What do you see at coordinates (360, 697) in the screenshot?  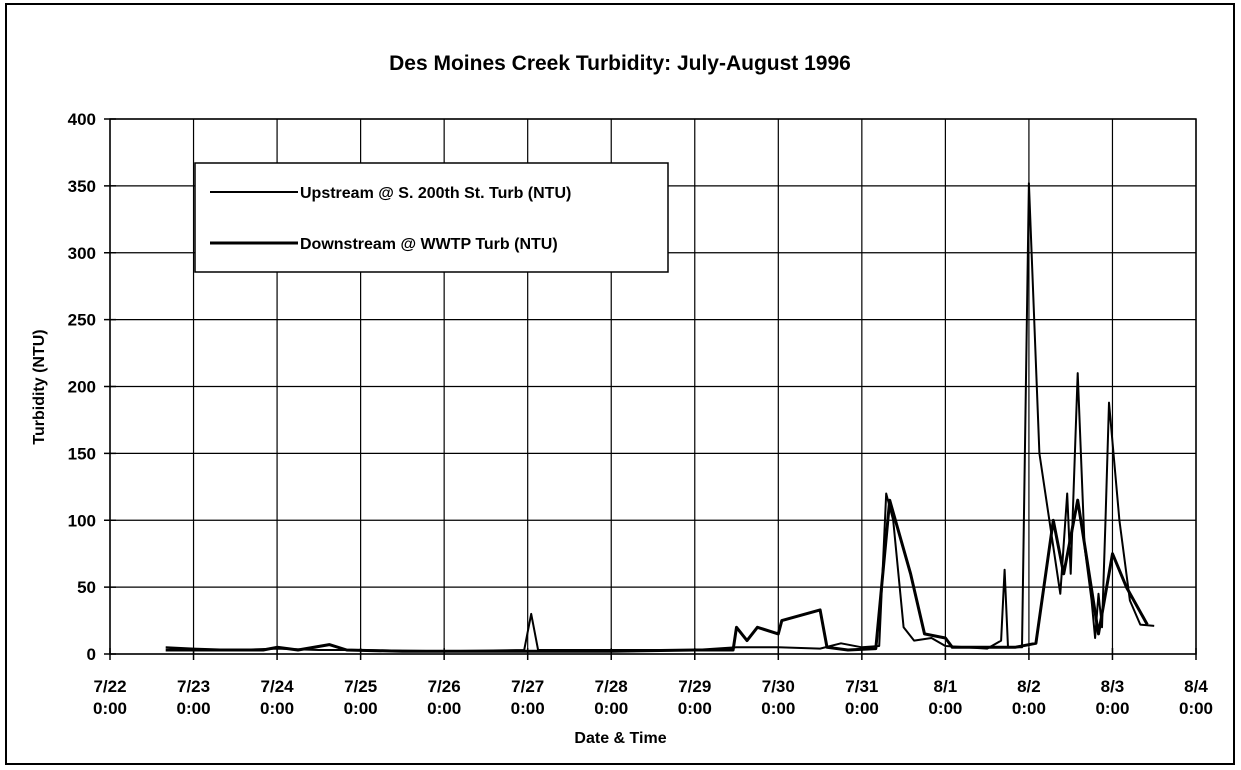 I see `x-tick-label: 7/25 0:00` at bounding box center [360, 697].